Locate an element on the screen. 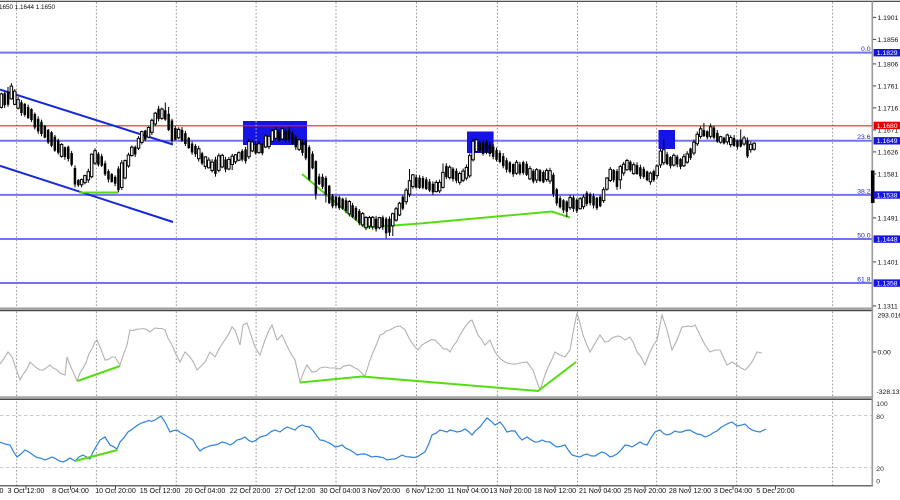  svg-text: 61.8 is located at coordinates (863, 280).